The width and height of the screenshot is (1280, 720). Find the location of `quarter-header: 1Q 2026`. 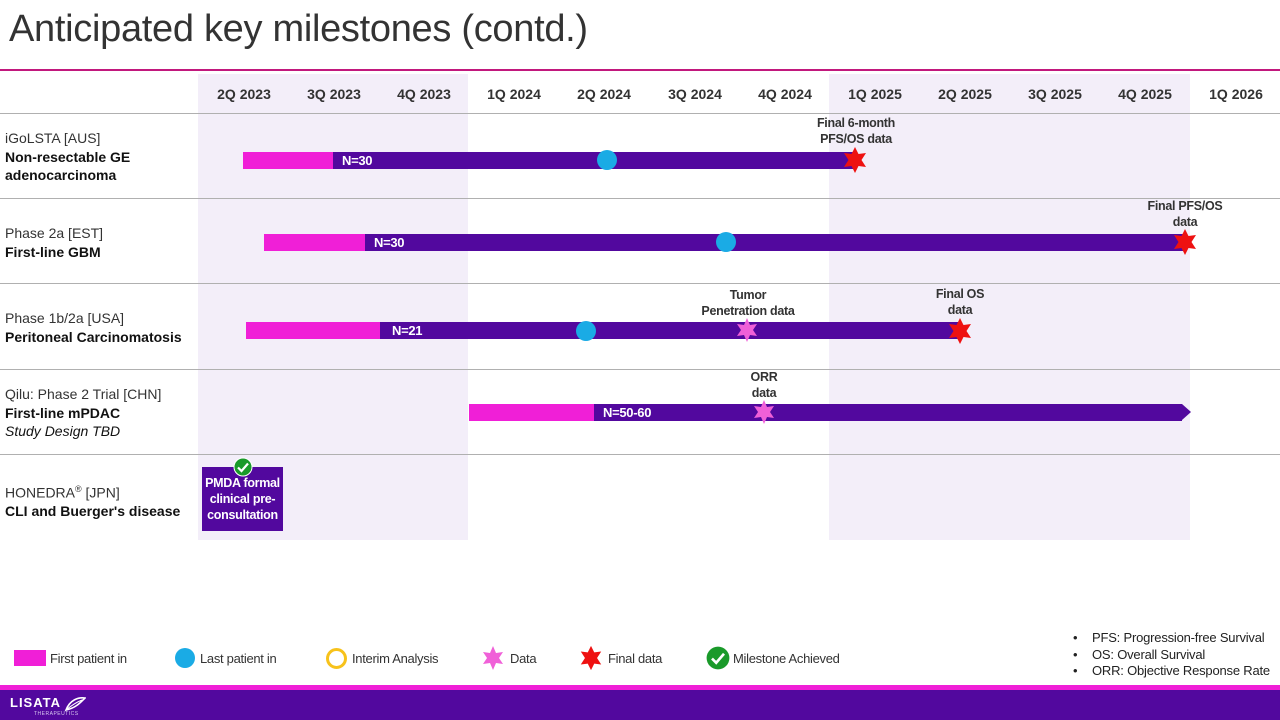

quarter-header: 1Q 2026 is located at coordinates (1236, 94).